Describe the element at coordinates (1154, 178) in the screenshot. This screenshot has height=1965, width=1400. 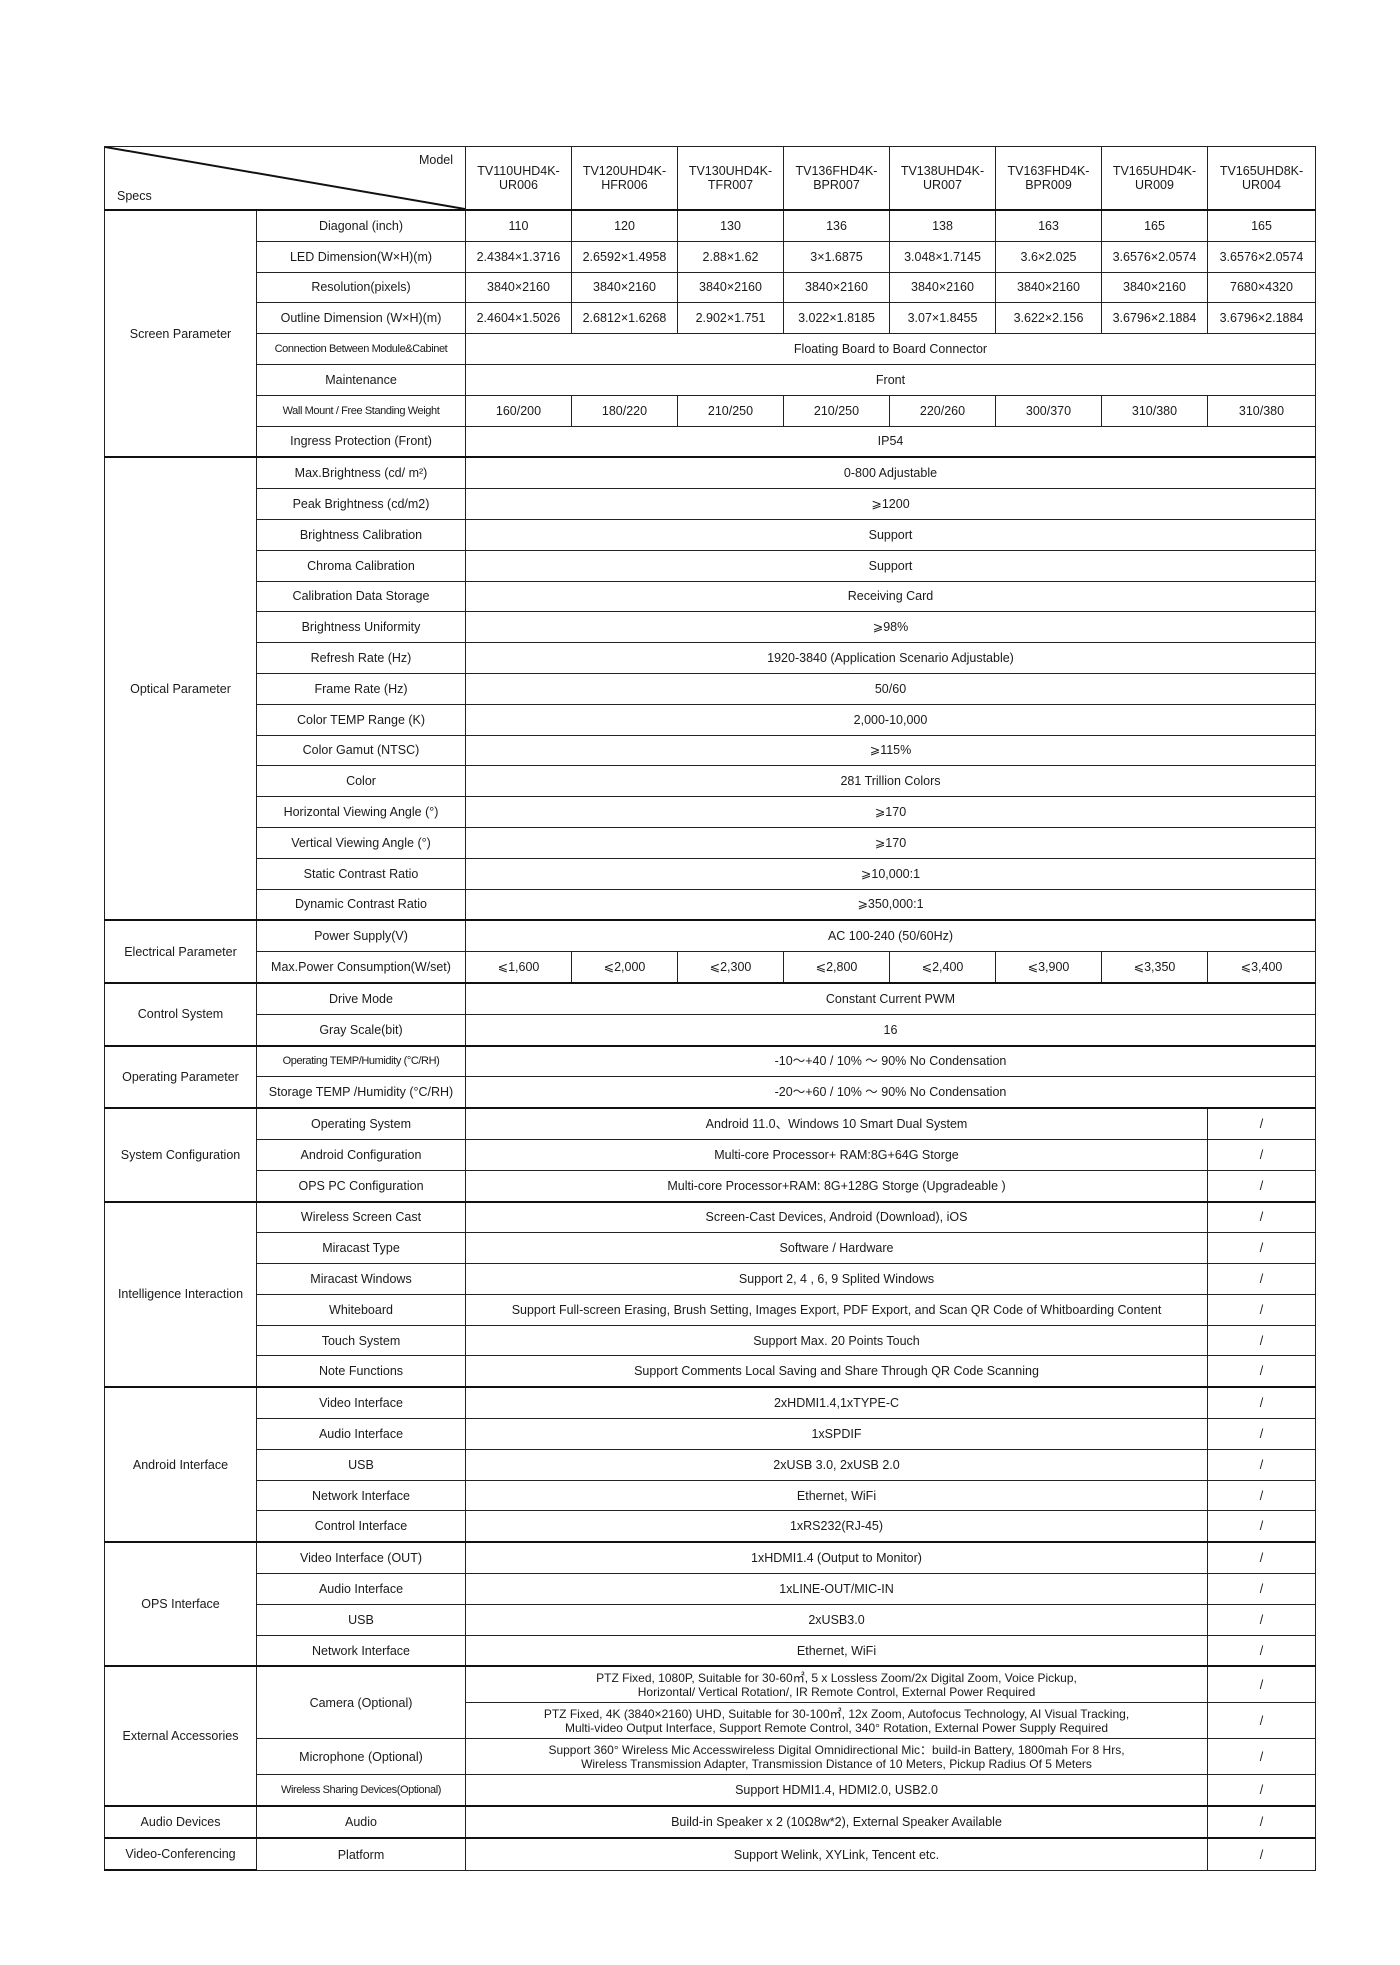
I see `model-name: TV165UHD4K-UR009` at that location.